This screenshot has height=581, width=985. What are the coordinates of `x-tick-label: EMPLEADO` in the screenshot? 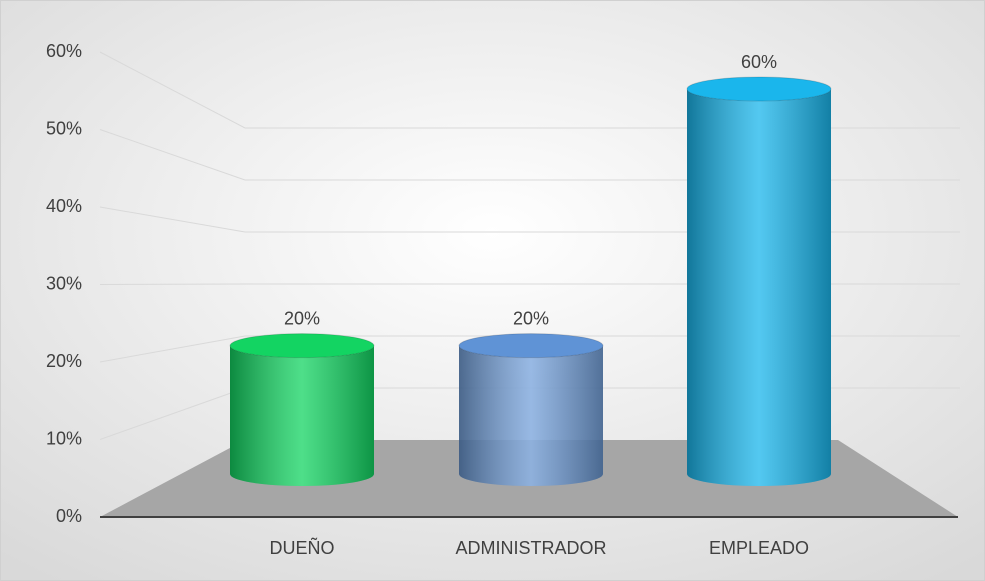 It's located at (759, 548).